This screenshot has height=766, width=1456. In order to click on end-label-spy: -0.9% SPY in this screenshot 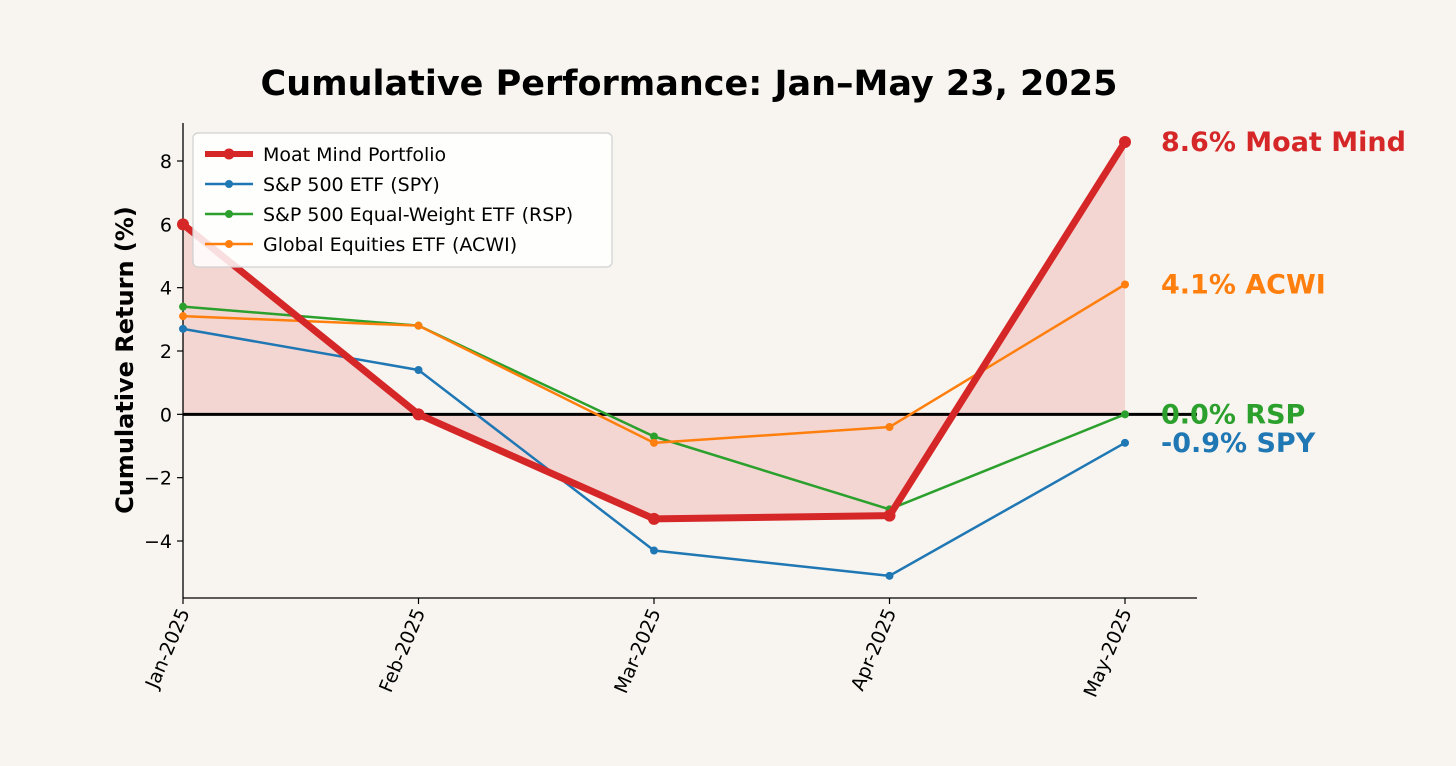, I will do `click(1238, 443)`.